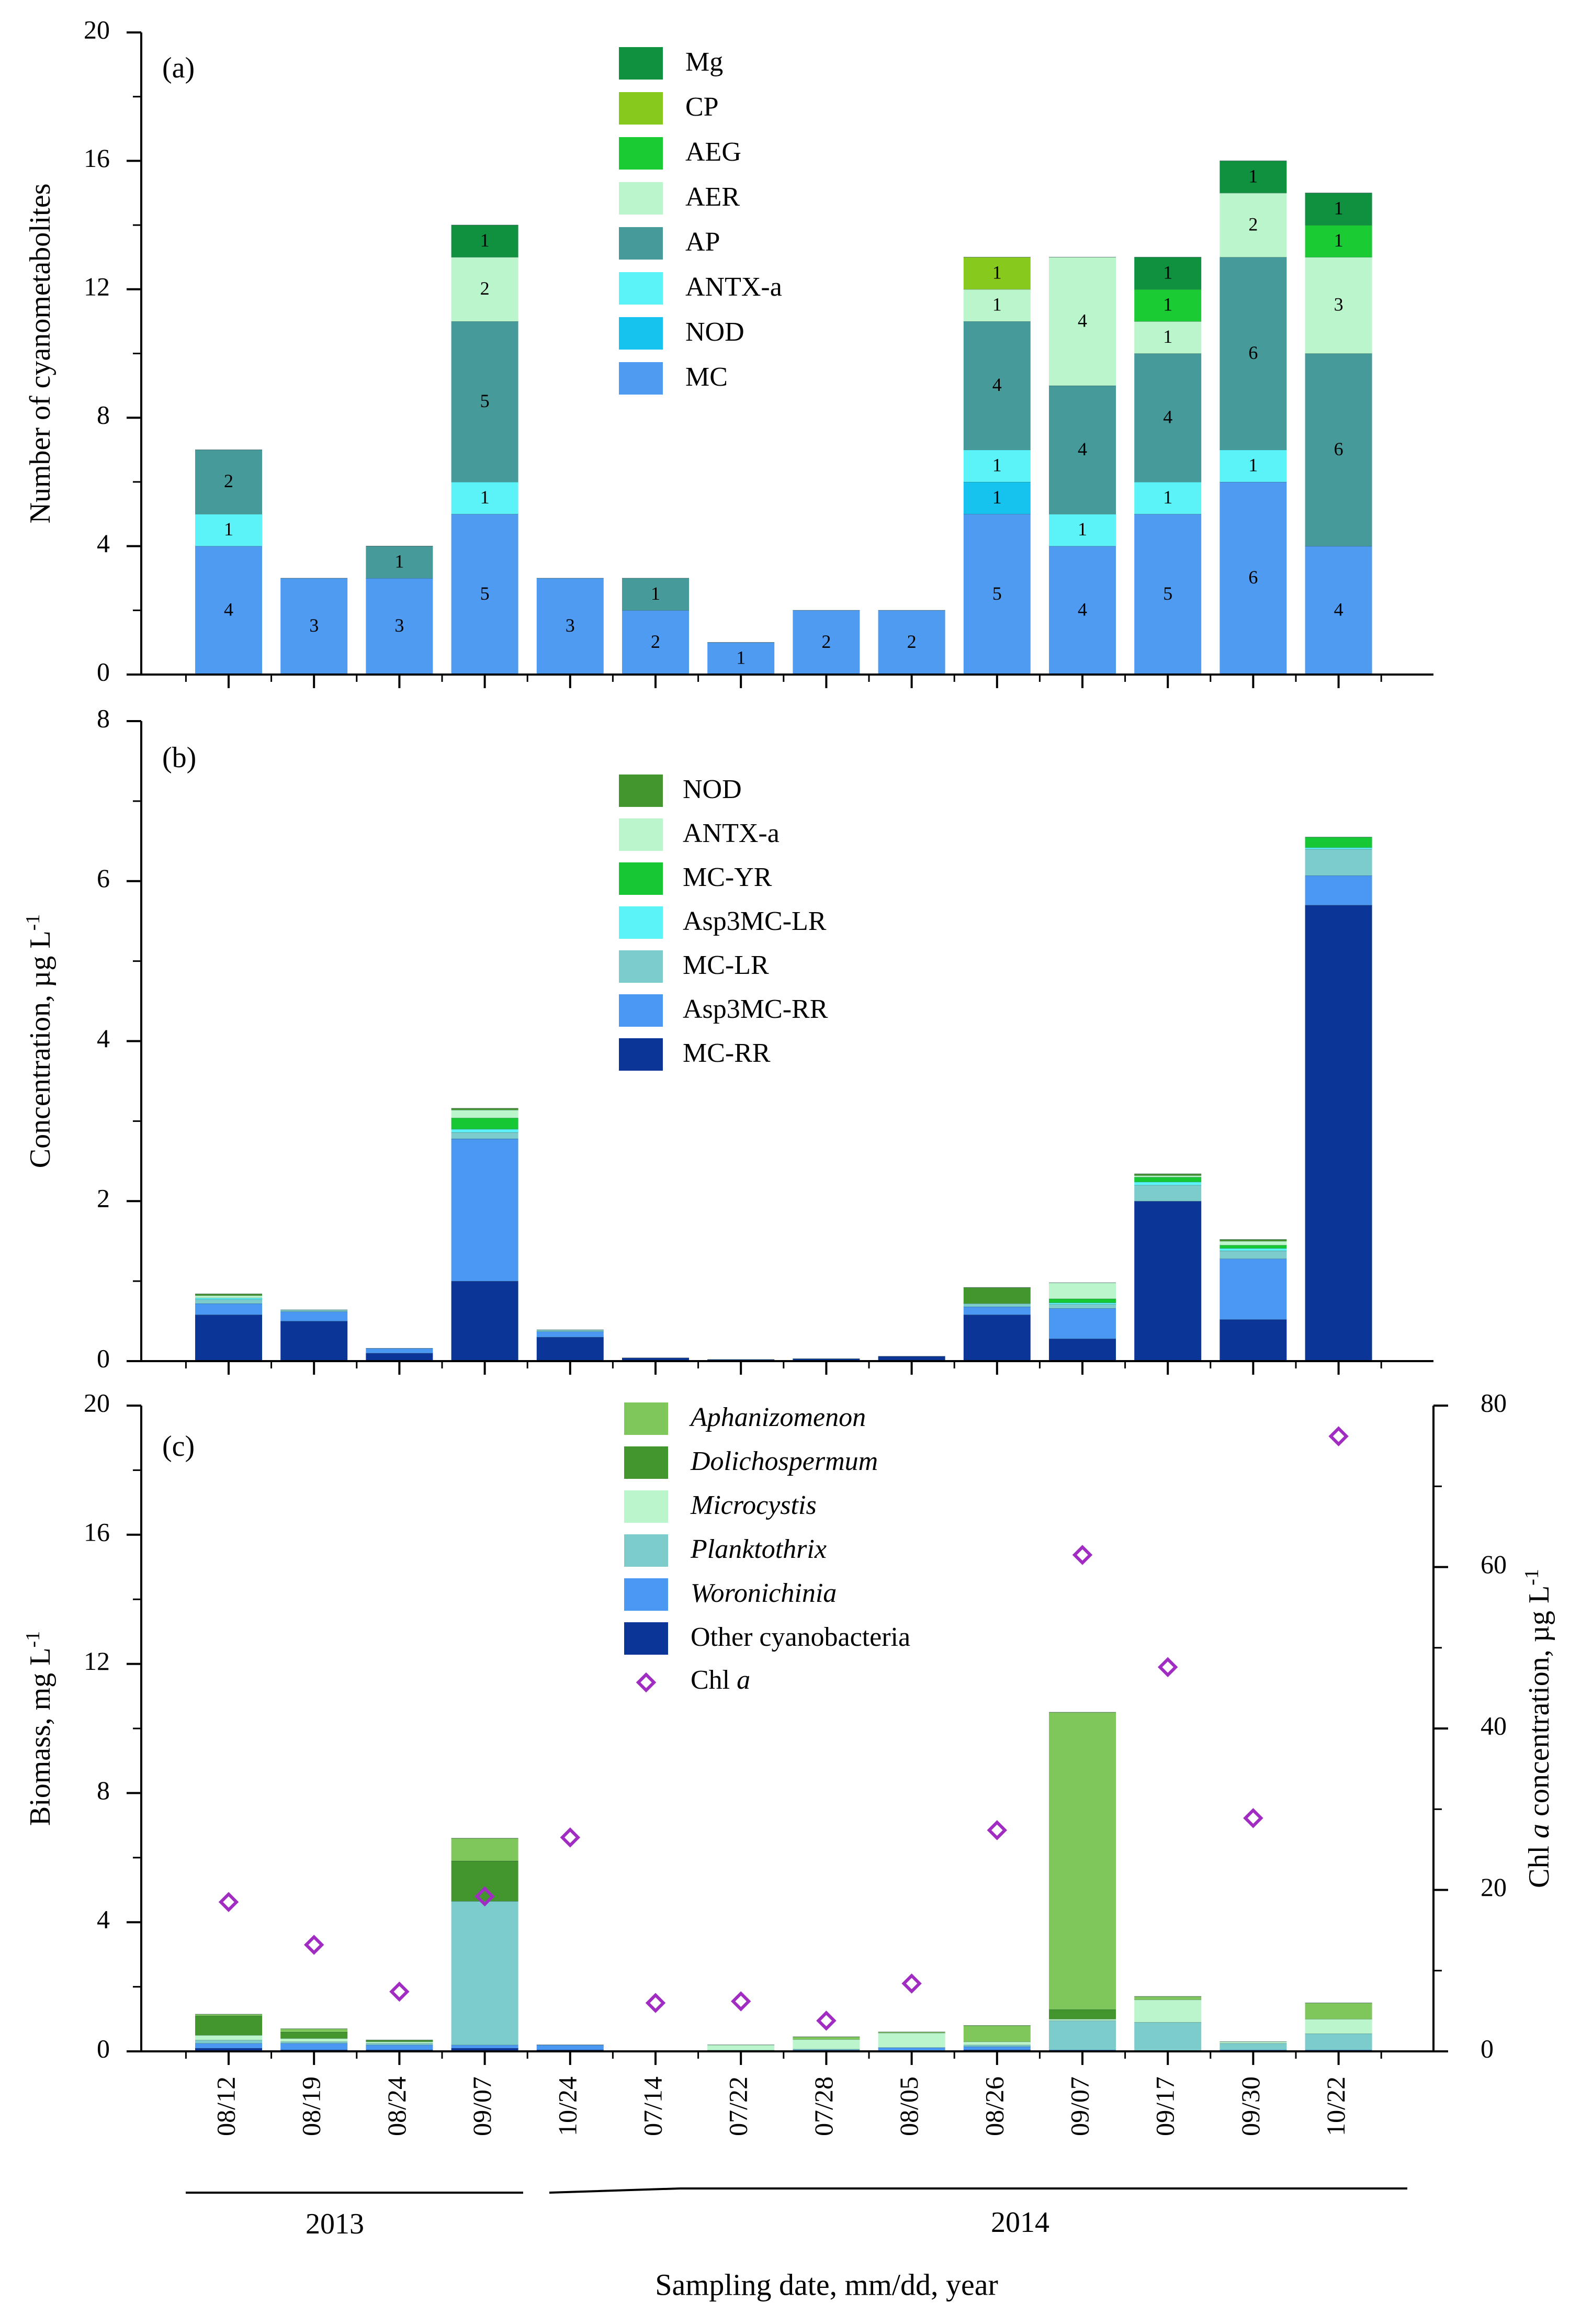  What do you see at coordinates (103, 1920) in the screenshot?
I see `panel-c-y-tick-label: 4` at bounding box center [103, 1920].